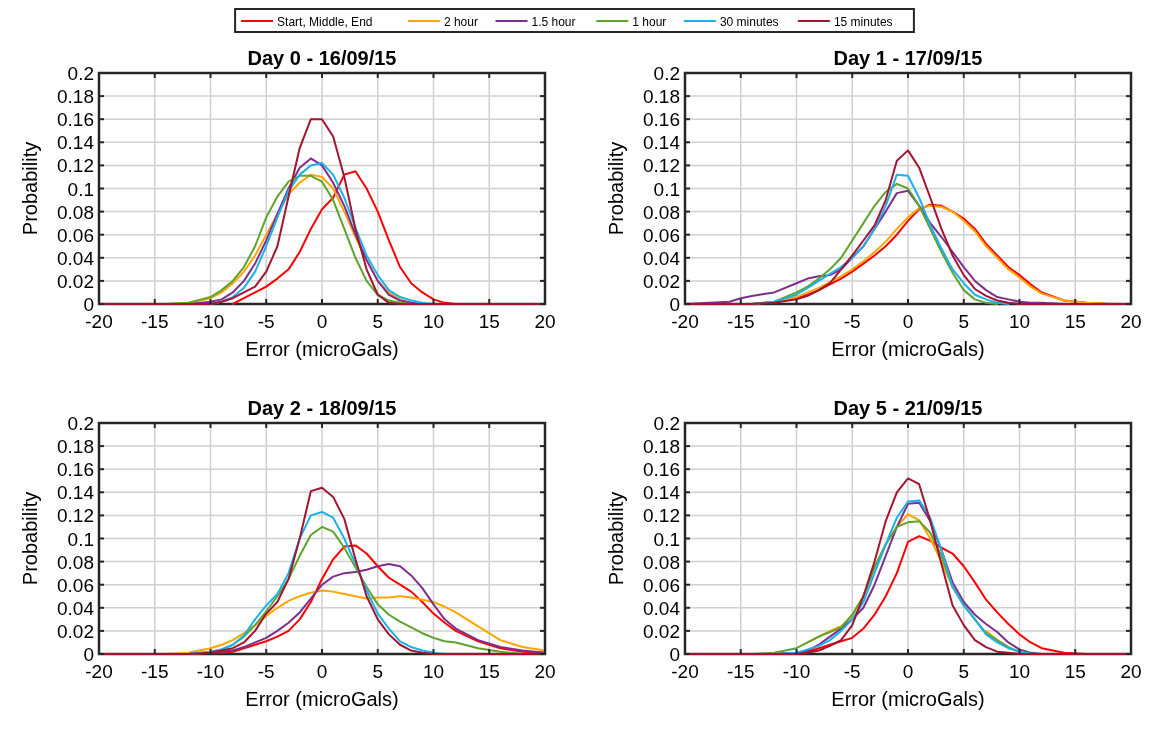 The width and height of the screenshot is (1149, 731). Describe the element at coordinates (863, 21) in the screenshot. I see `legend-label: 15 minutes` at that location.